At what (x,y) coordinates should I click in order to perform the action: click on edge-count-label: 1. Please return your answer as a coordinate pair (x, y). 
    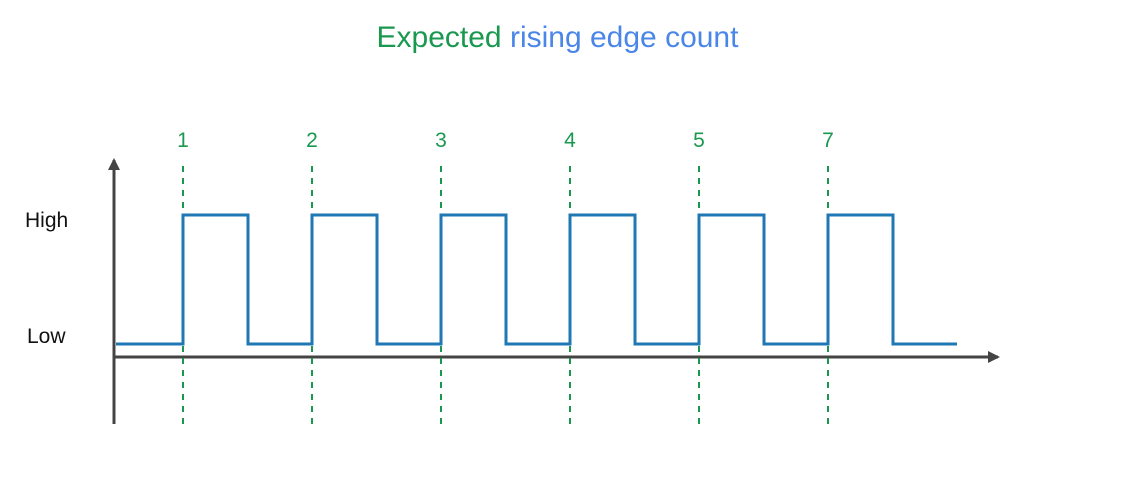
    Looking at the image, I should click on (183, 140).